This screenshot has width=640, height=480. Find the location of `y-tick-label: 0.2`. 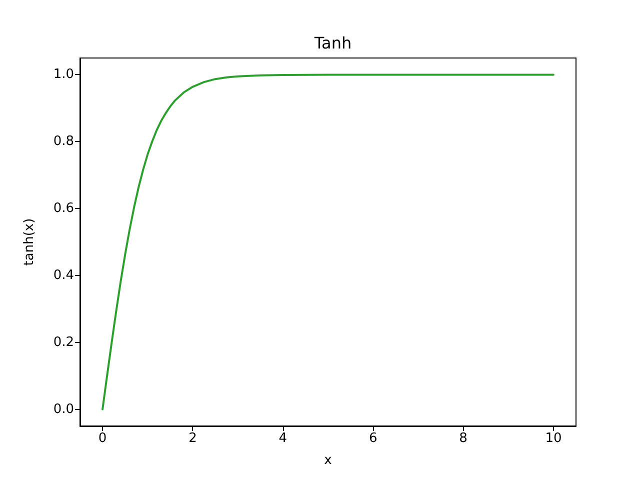

y-tick-label: 0.2 is located at coordinates (63, 342).